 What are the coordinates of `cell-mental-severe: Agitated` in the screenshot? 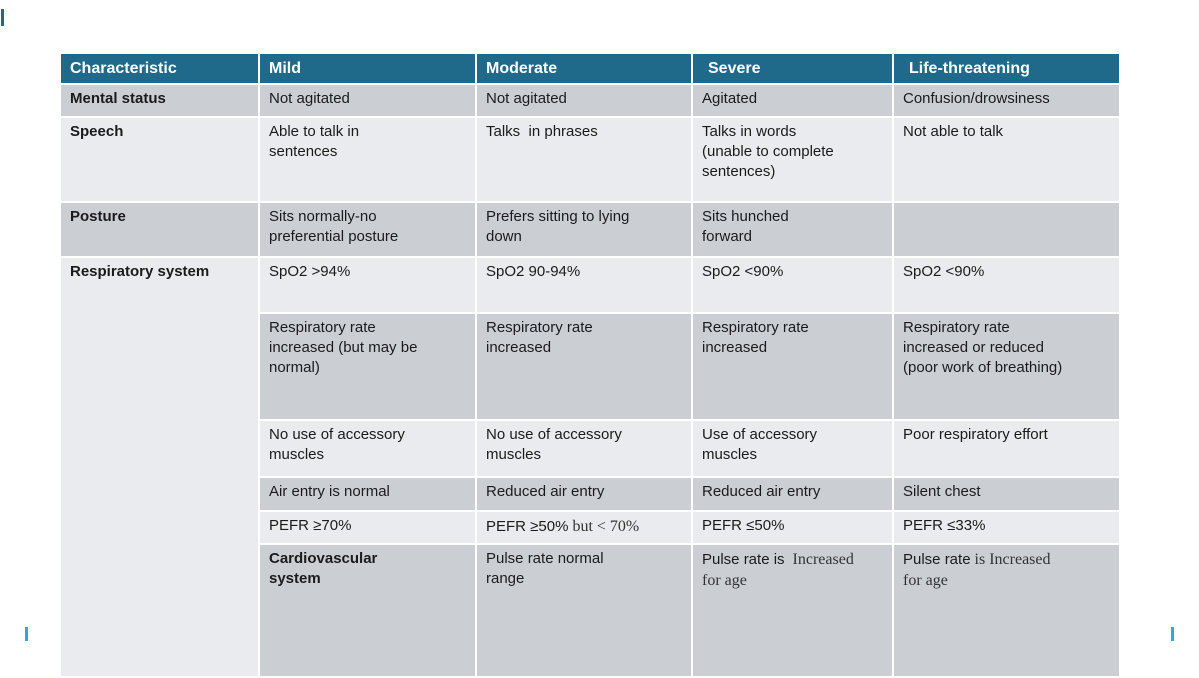 It's located at (792, 101).